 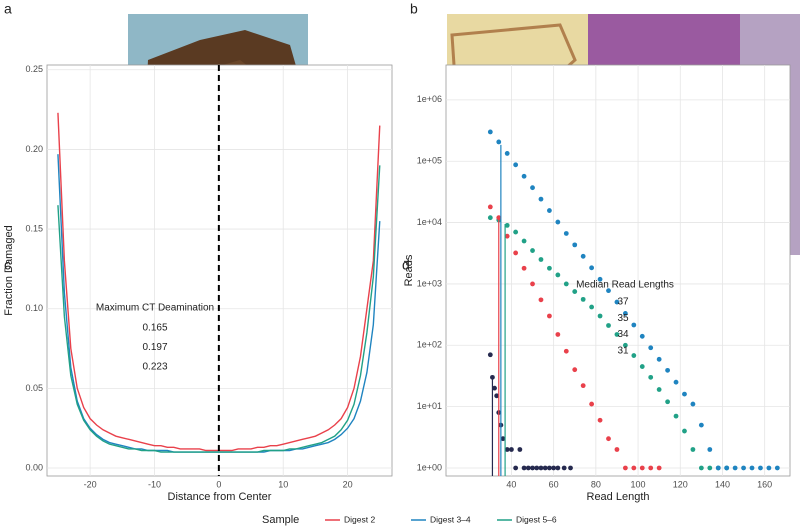 I want to click on y-tick-label: 1e+03, so click(x=429, y=283).